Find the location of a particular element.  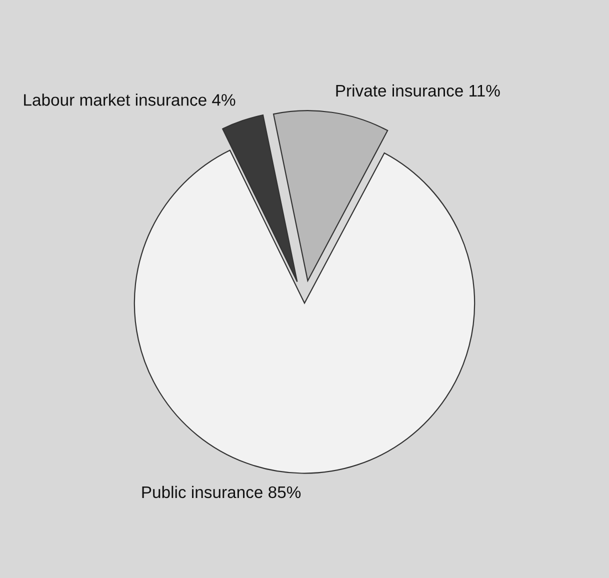

slice-label: Private insurance 11% is located at coordinates (418, 90).